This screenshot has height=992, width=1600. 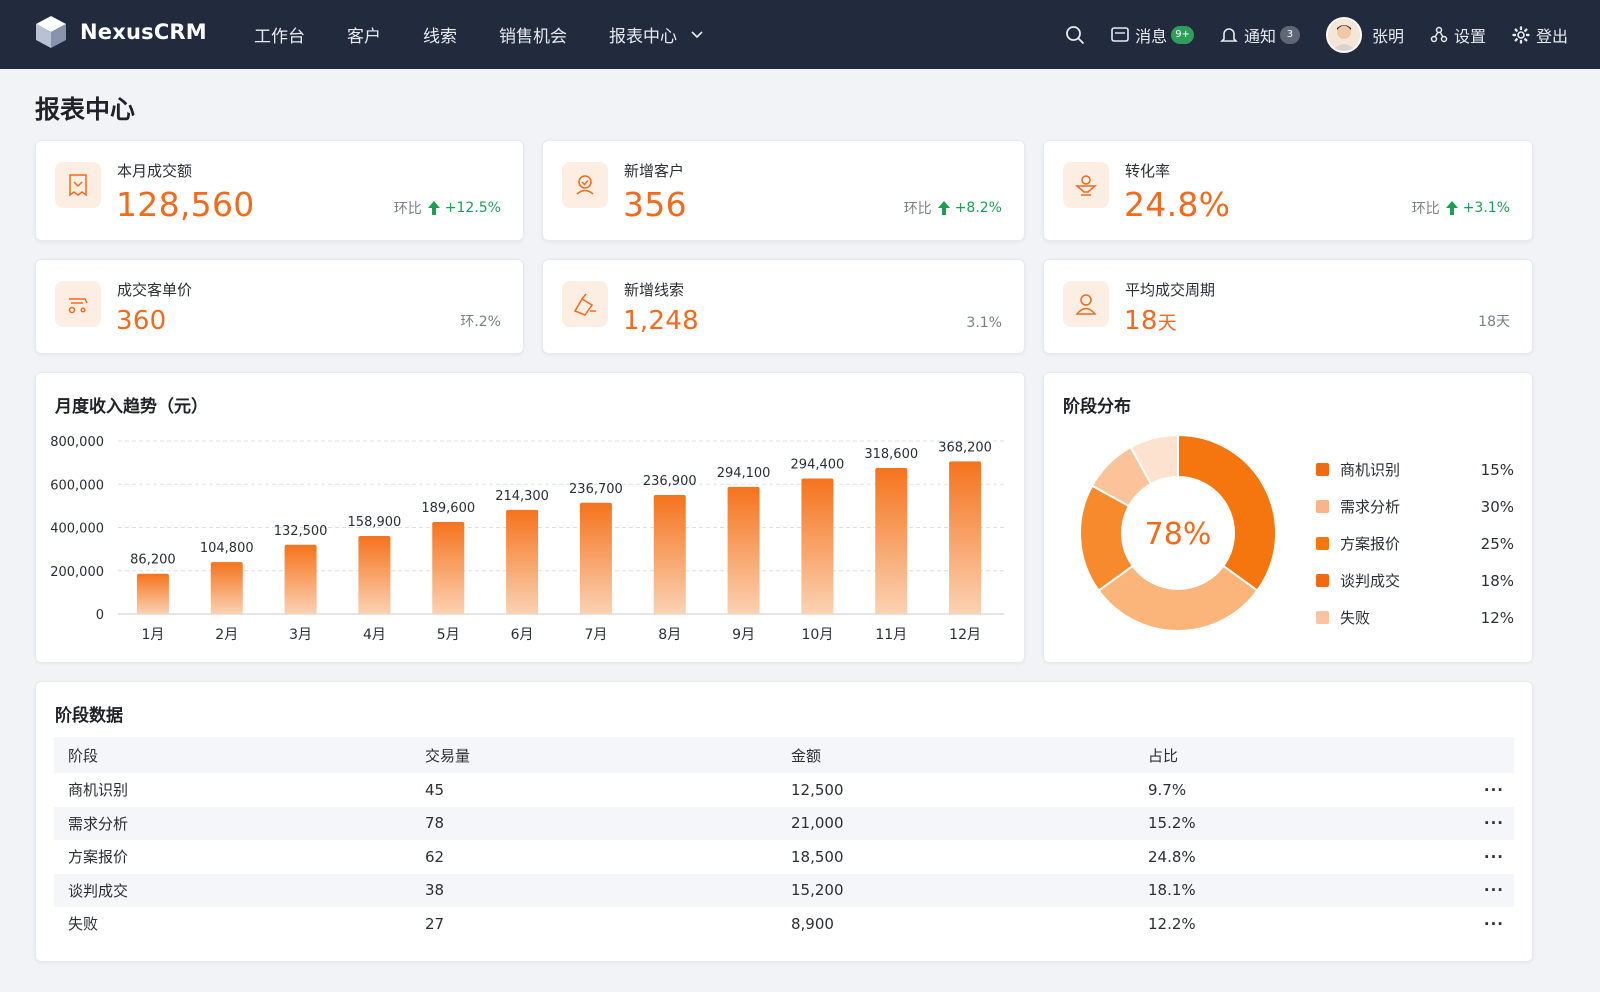 What do you see at coordinates (83, 924) in the screenshot?
I see `table-cell: 失败` at bounding box center [83, 924].